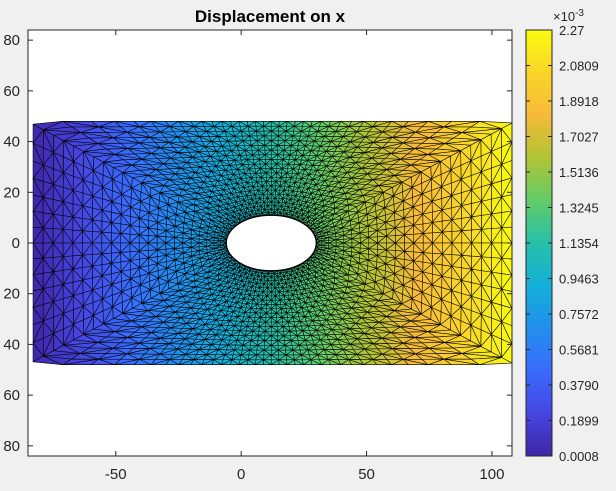 The width and height of the screenshot is (616, 491). I want to click on colorbar-tick-label: 0.7572, so click(579, 314).